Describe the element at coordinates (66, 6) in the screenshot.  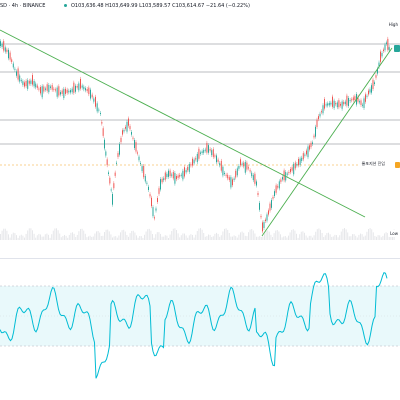
I see `status-dot-icon` at that location.